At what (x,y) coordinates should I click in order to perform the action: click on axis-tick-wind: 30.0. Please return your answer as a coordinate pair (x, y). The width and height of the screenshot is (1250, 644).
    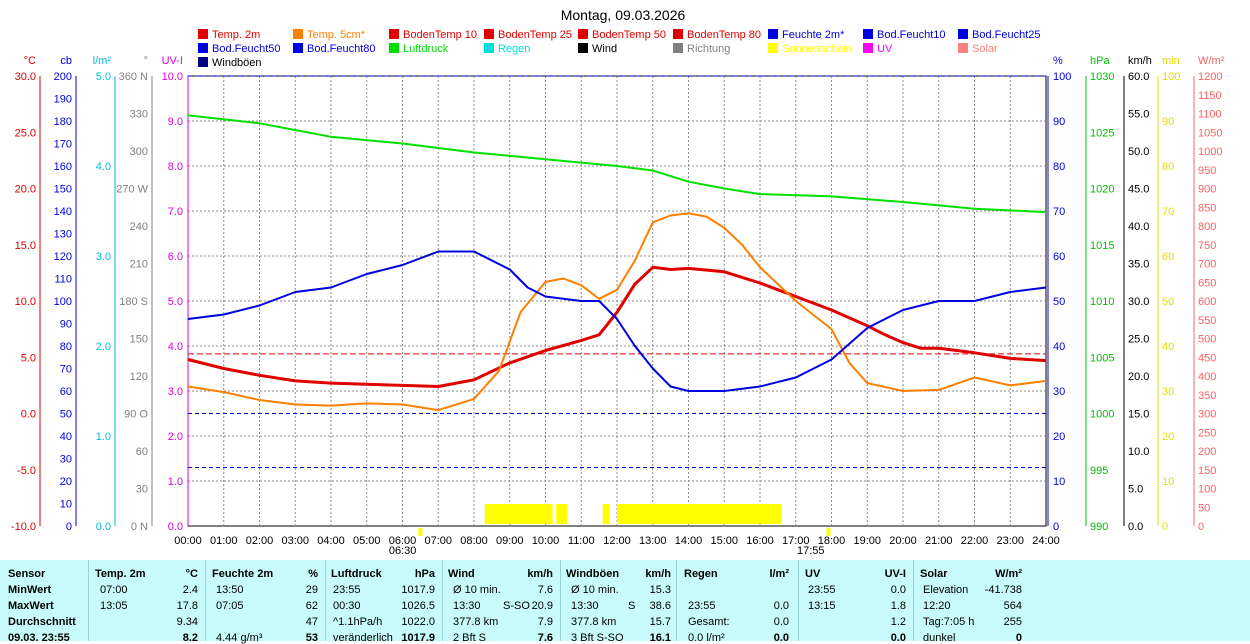
    Looking at the image, I should click on (1138, 302).